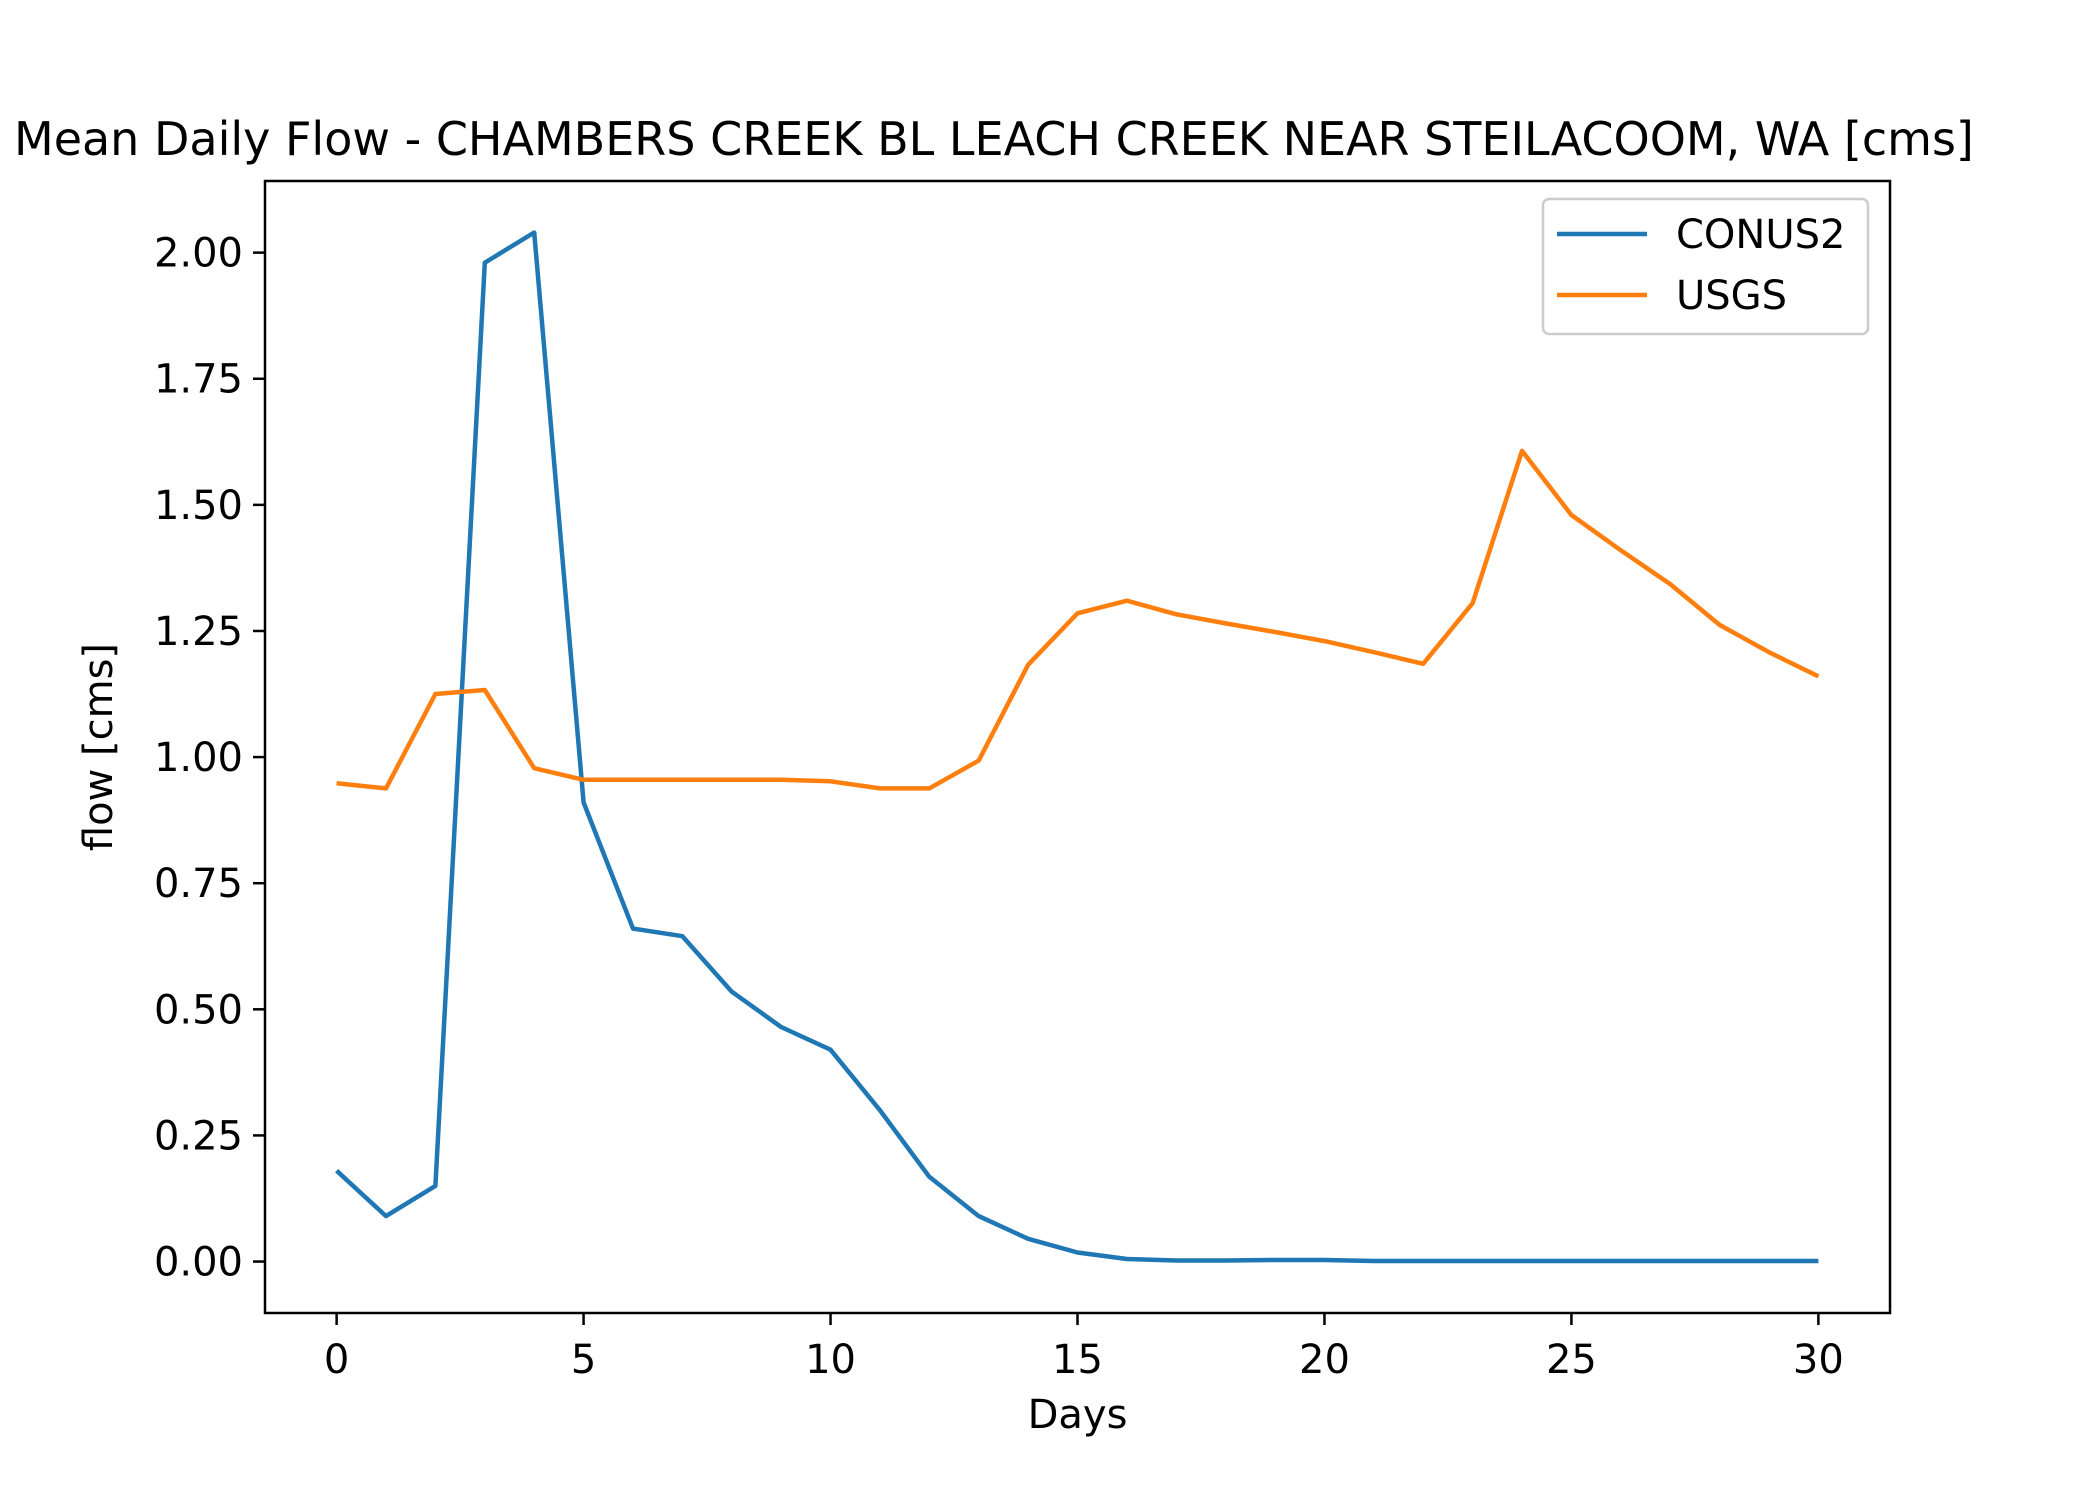  What do you see at coordinates (1571, 1360) in the screenshot?
I see `x-tick-label: 25` at bounding box center [1571, 1360].